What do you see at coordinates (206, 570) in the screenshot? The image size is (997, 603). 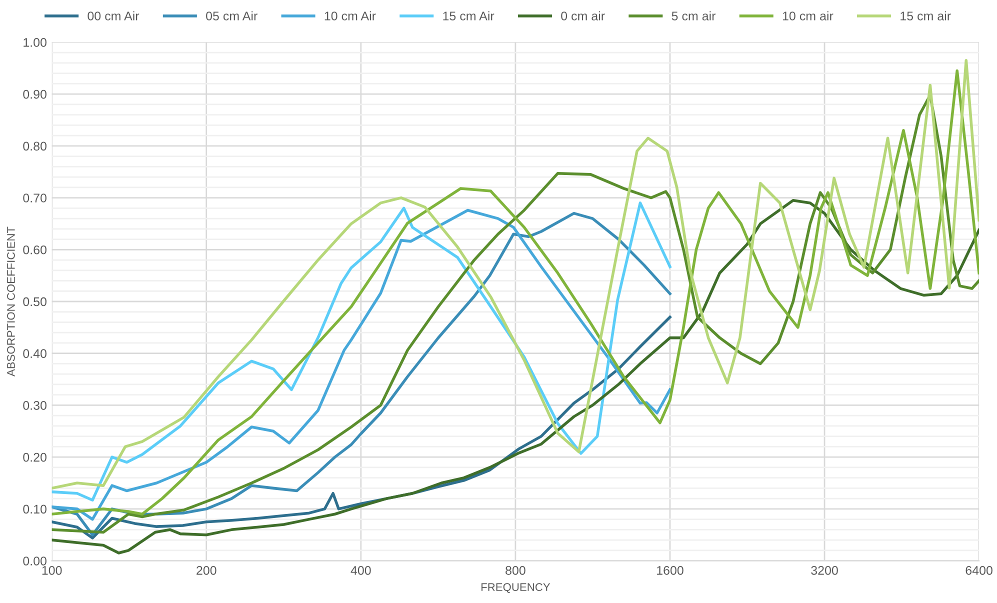 I see `x-tick-label: 200` at bounding box center [206, 570].